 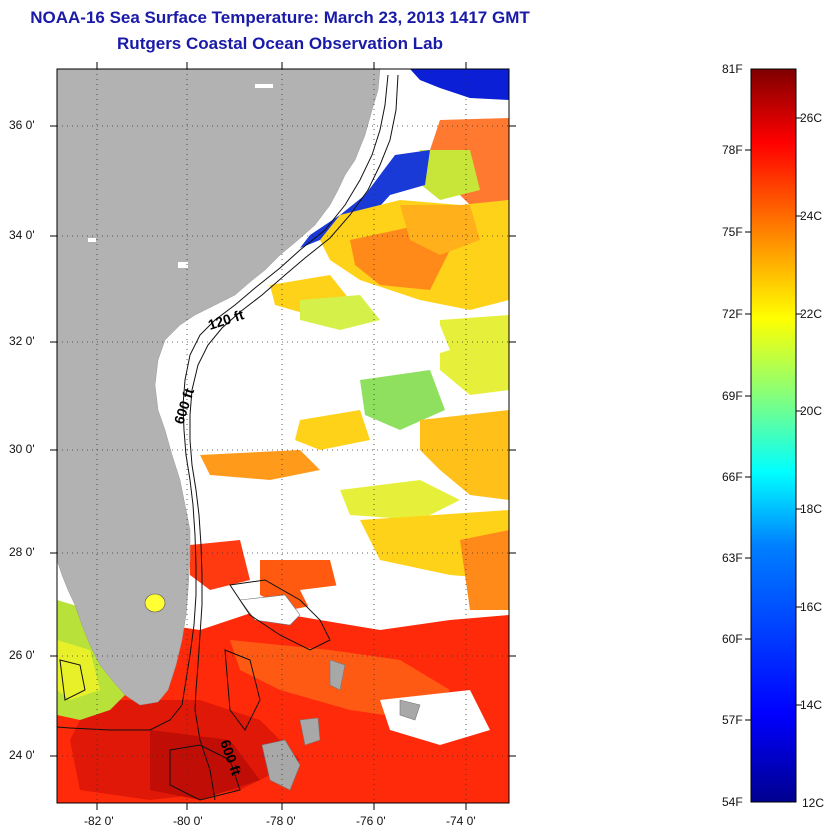 I want to click on colorbar-label-63f: 63F, so click(x=732, y=558).